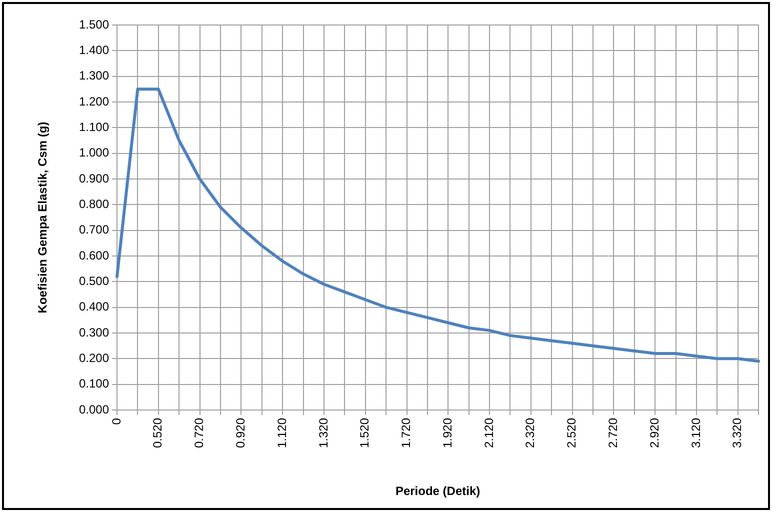 This screenshot has height=515, width=776. What do you see at coordinates (94, 75) in the screenshot?
I see `y-tick-label: 1.300` at bounding box center [94, 75].